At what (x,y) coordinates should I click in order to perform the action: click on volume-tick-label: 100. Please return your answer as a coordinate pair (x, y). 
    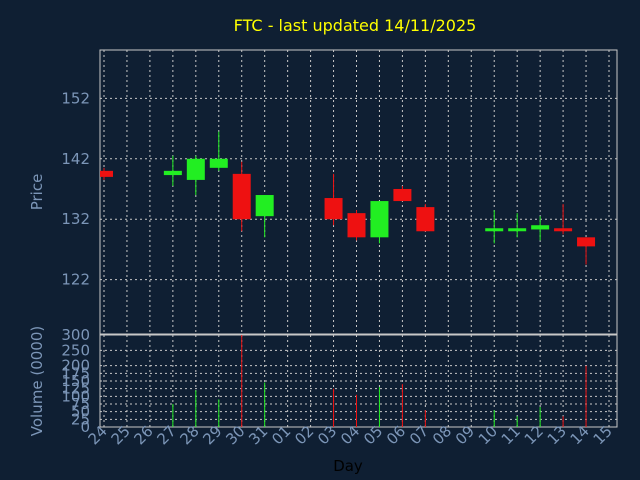
    Looking at the image, I should click on (75, 396).